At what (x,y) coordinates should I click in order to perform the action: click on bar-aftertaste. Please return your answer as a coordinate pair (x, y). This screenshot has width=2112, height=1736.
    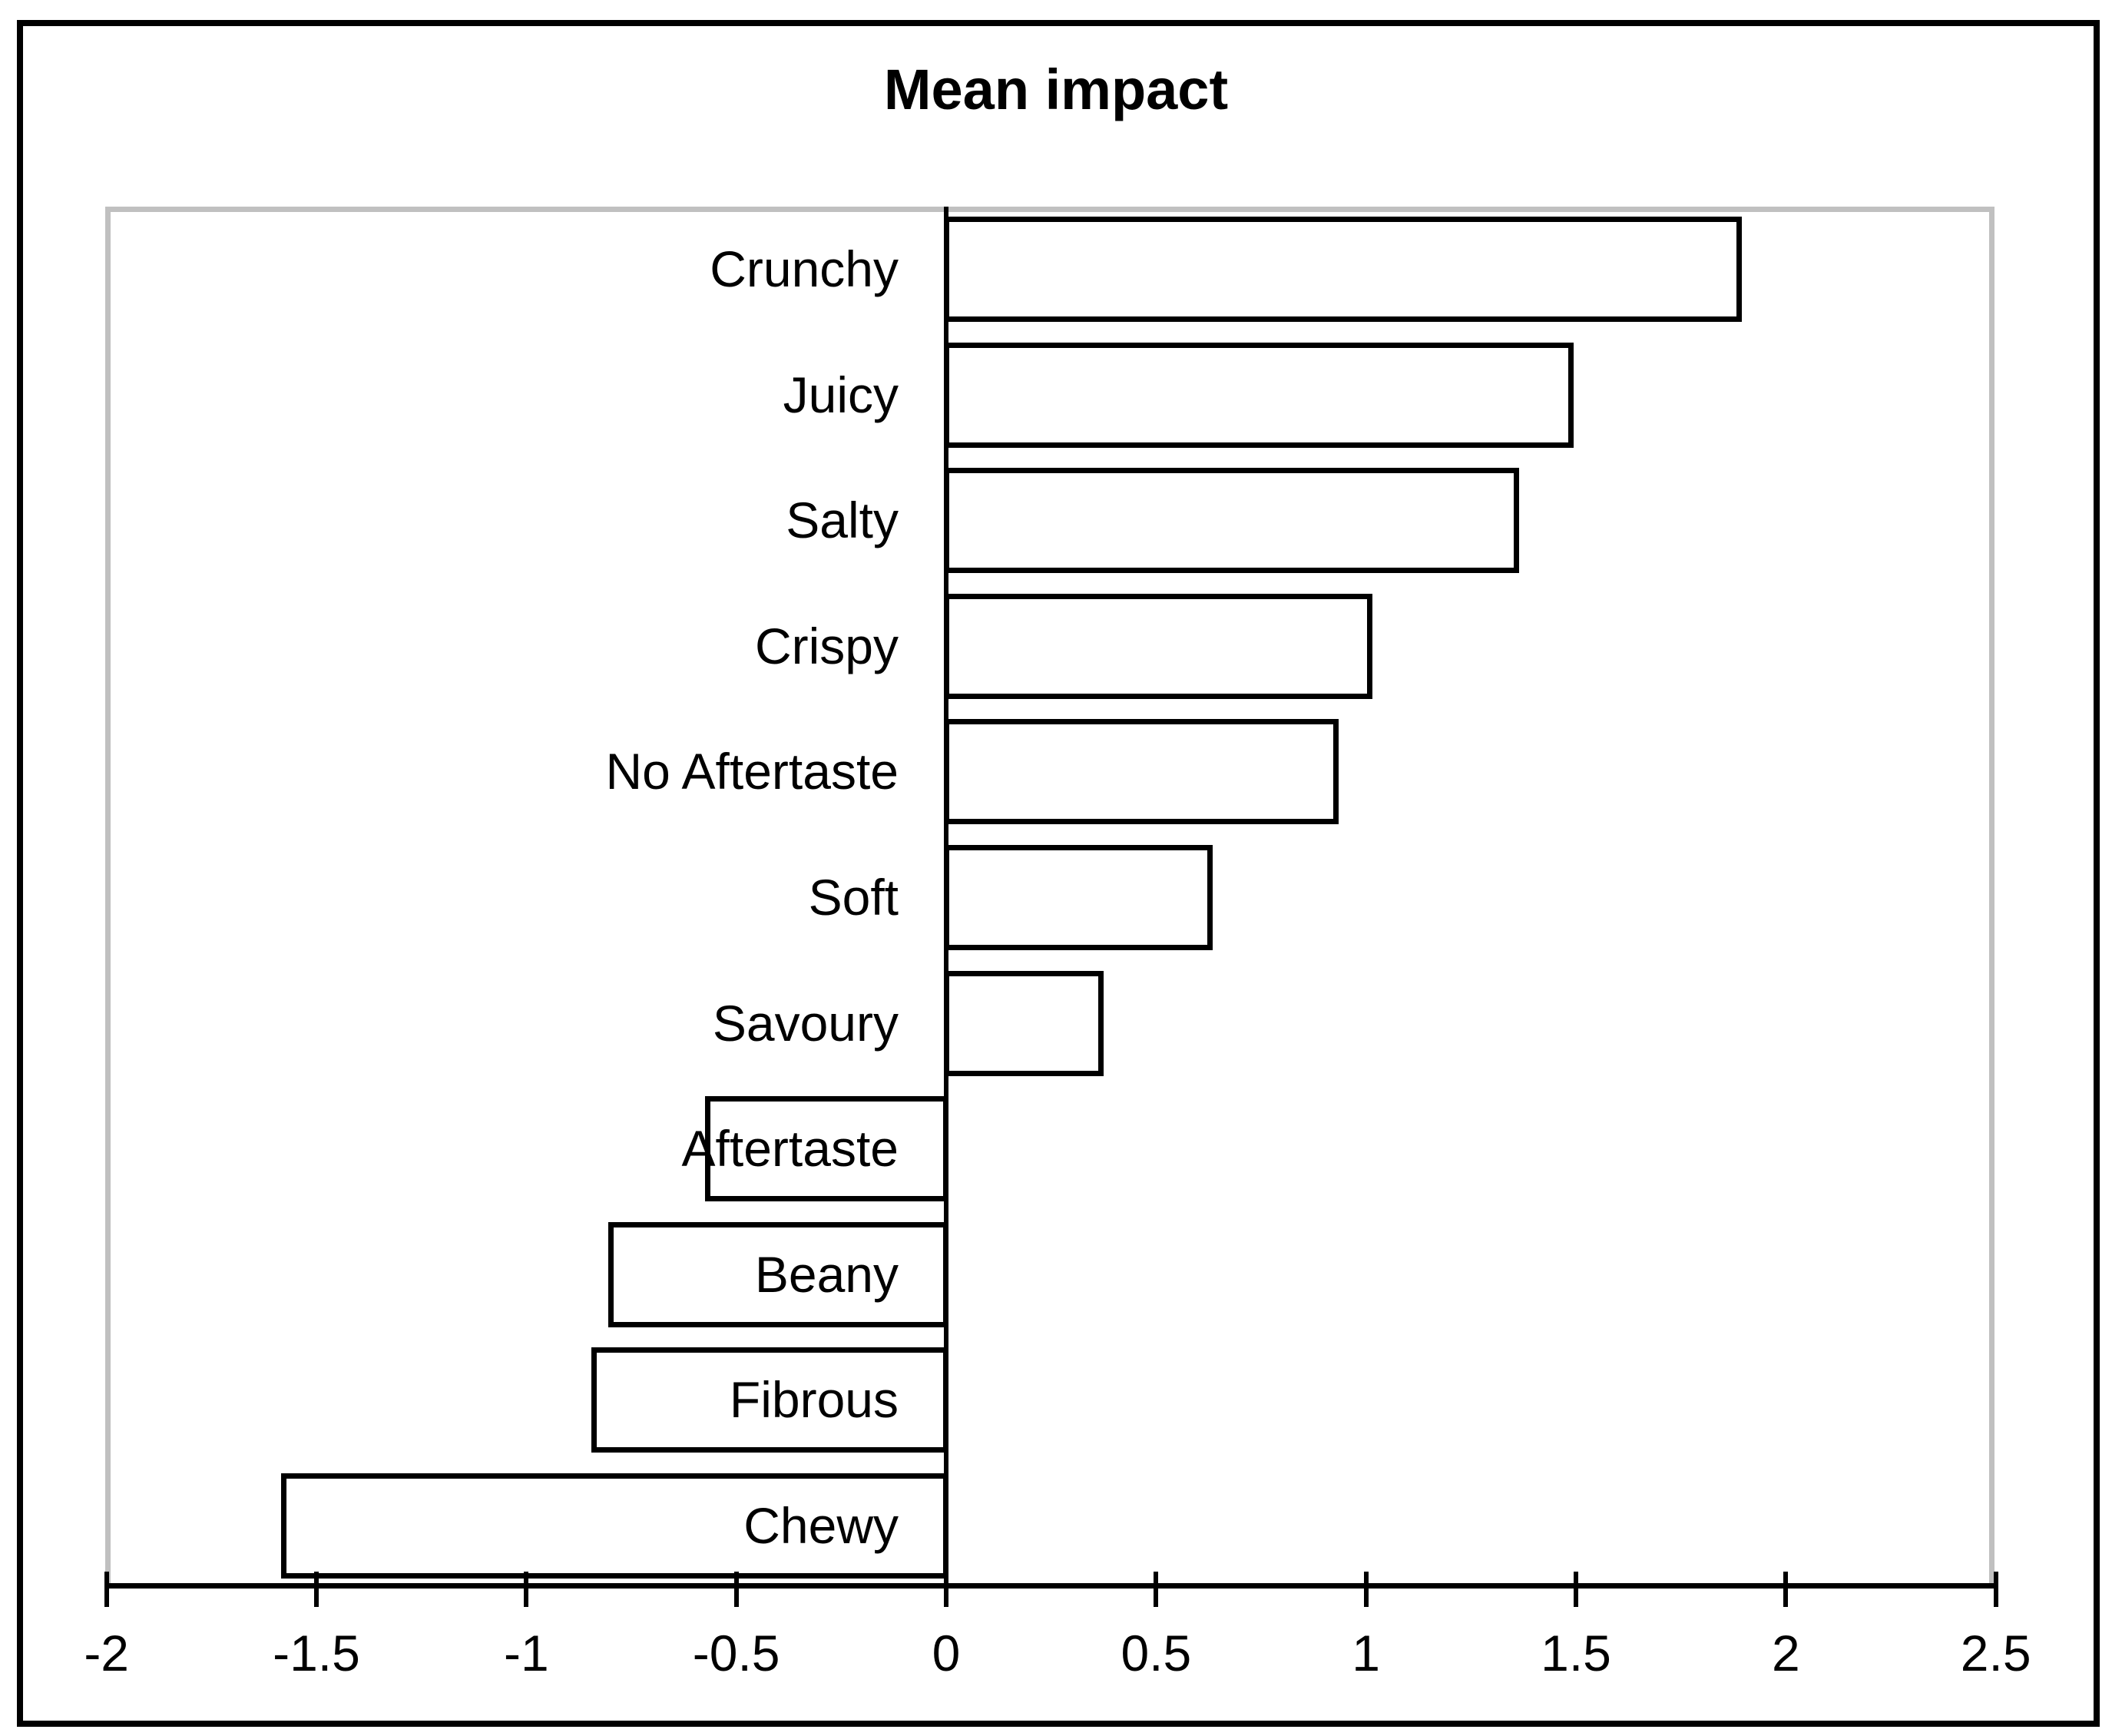
    Looking at the image, I should click on (826, 1149).